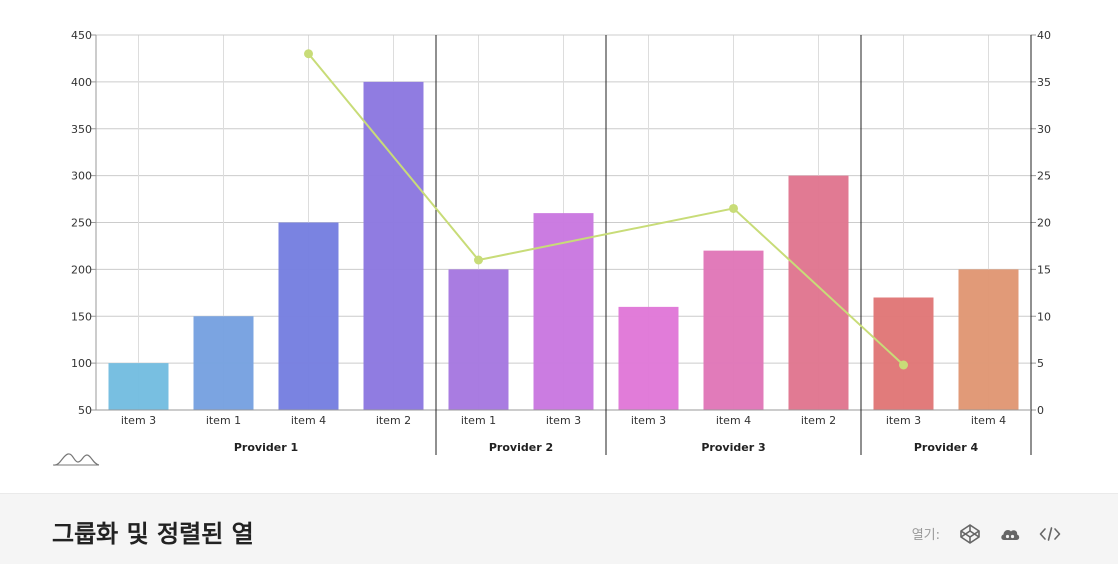 This screenshot has height=564, width=1118. Describe the element at coordinates (85, 410) in the screenshot. I see `y-tick-label-left: 50` at that location.